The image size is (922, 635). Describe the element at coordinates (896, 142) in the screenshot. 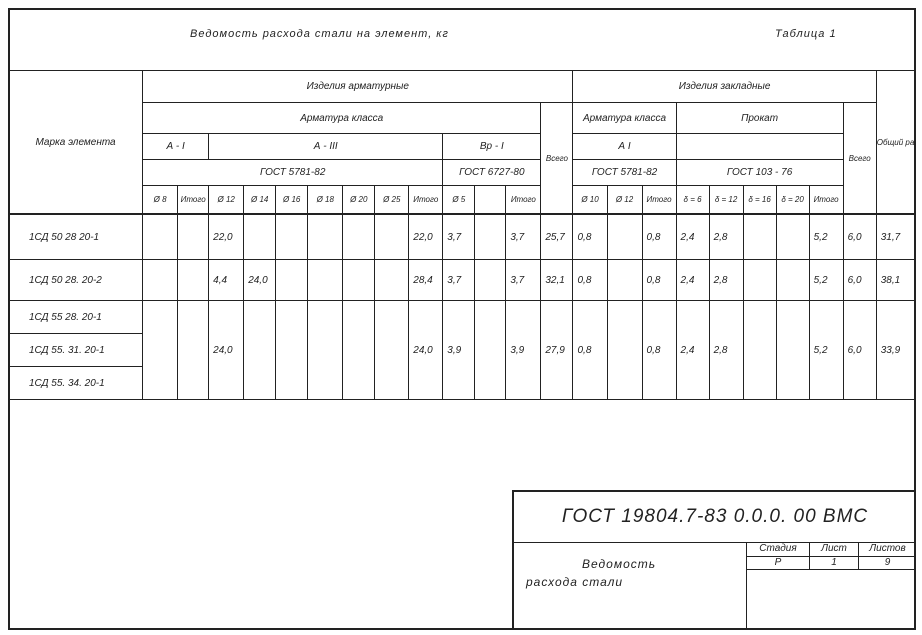

I see `header-total-consumption: Общий расход` at that location.